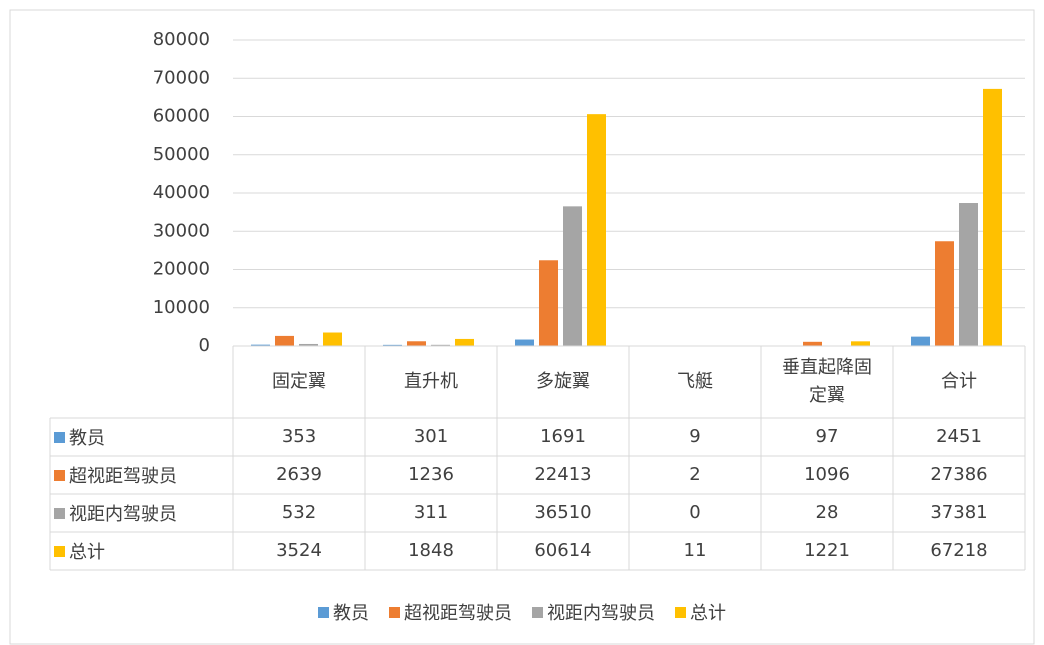 Image resolution: width=1044 pixels, height=645 pixels. Describe the element at coordinates (143, 437) in the screenshot. I see `row-label: 教员` at that location.